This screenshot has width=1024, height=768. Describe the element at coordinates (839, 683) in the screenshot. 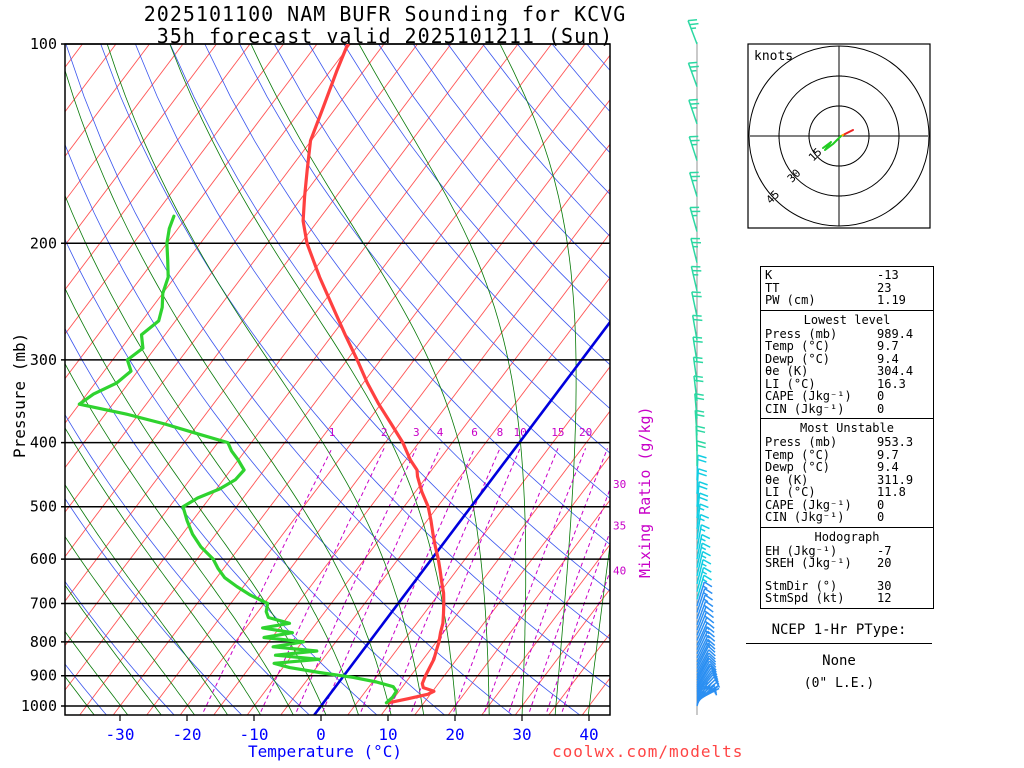

I see `ptype-note: (0" L.E.)` at that location.